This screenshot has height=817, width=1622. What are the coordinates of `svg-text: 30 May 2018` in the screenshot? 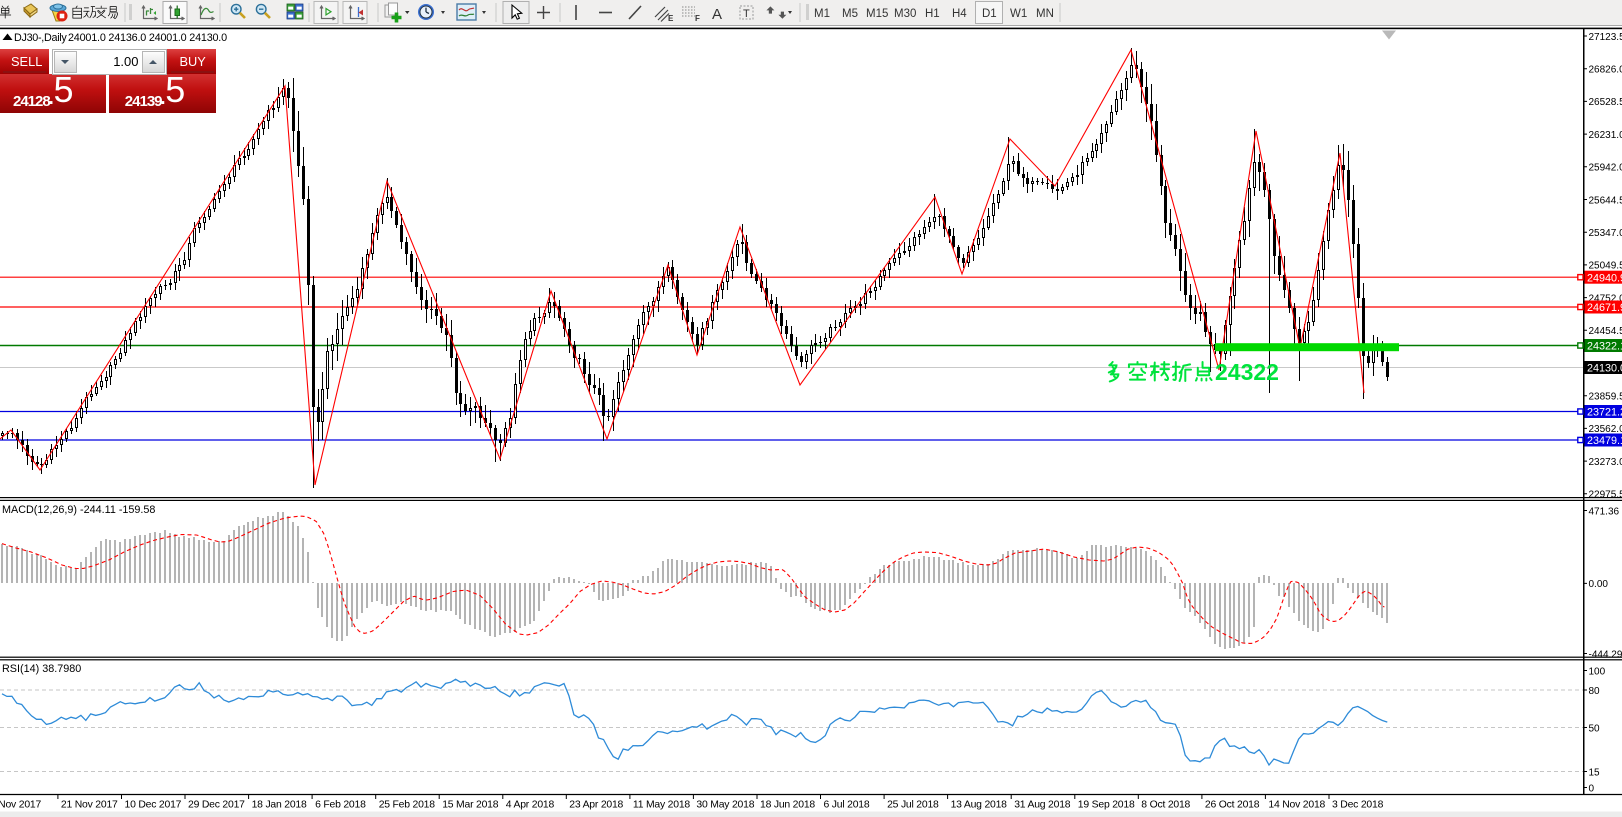 It's located at (725, 805).